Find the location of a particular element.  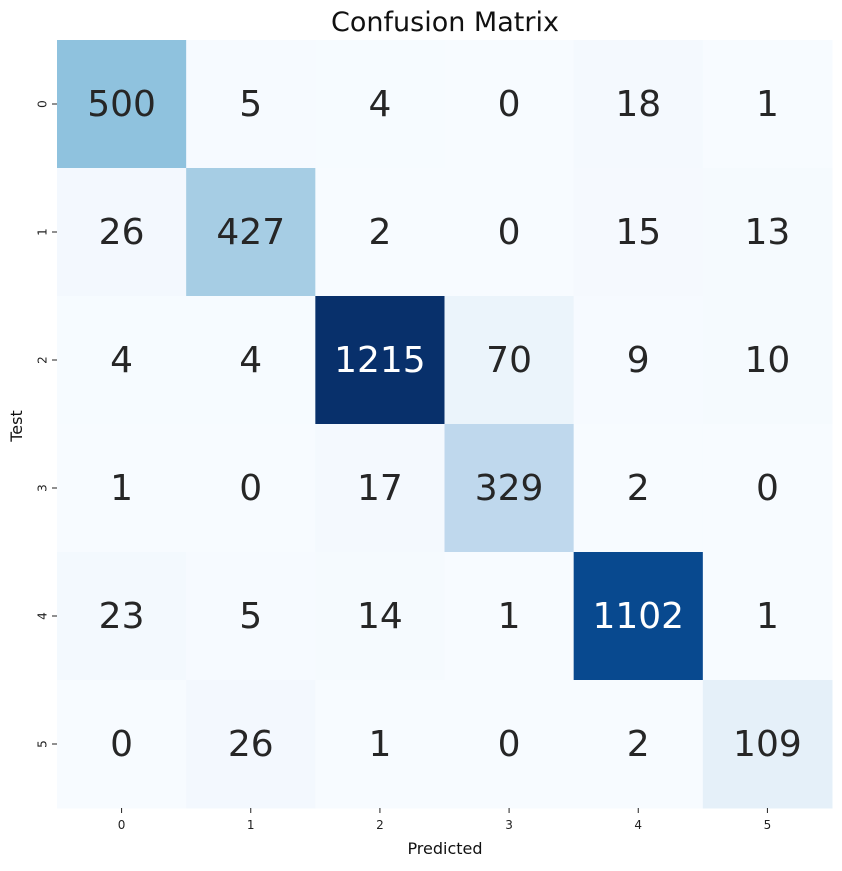

heatmap-cell-r0-c0 is located at coordinates (122, 104).